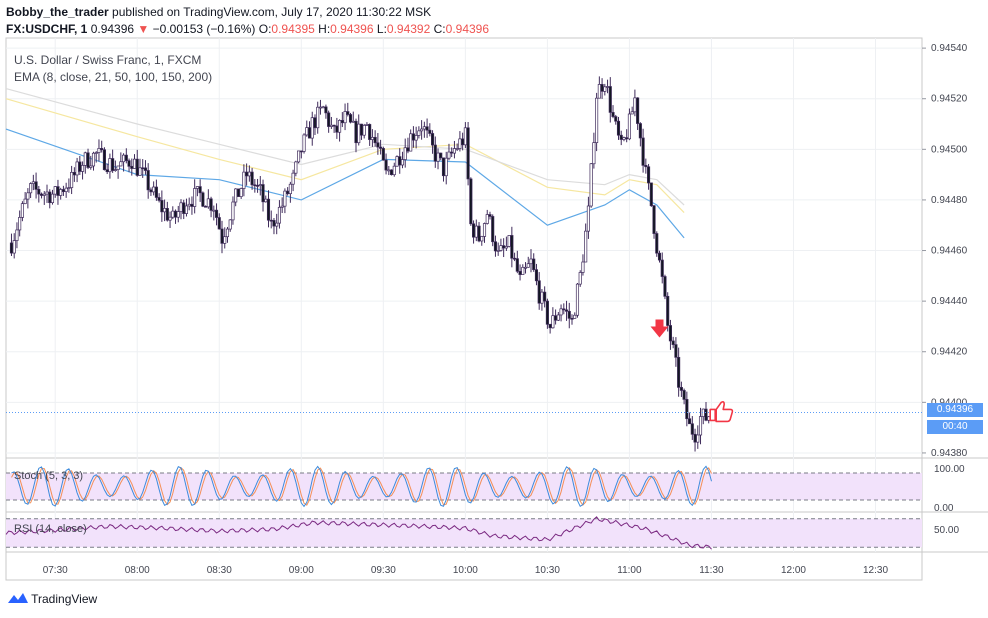 Image resolution: width=988 pixels, height=618 pixels. Describe the element at coordinates (629, 570) in the screenshot. I see `time-tick-label: 11:00` at that location.